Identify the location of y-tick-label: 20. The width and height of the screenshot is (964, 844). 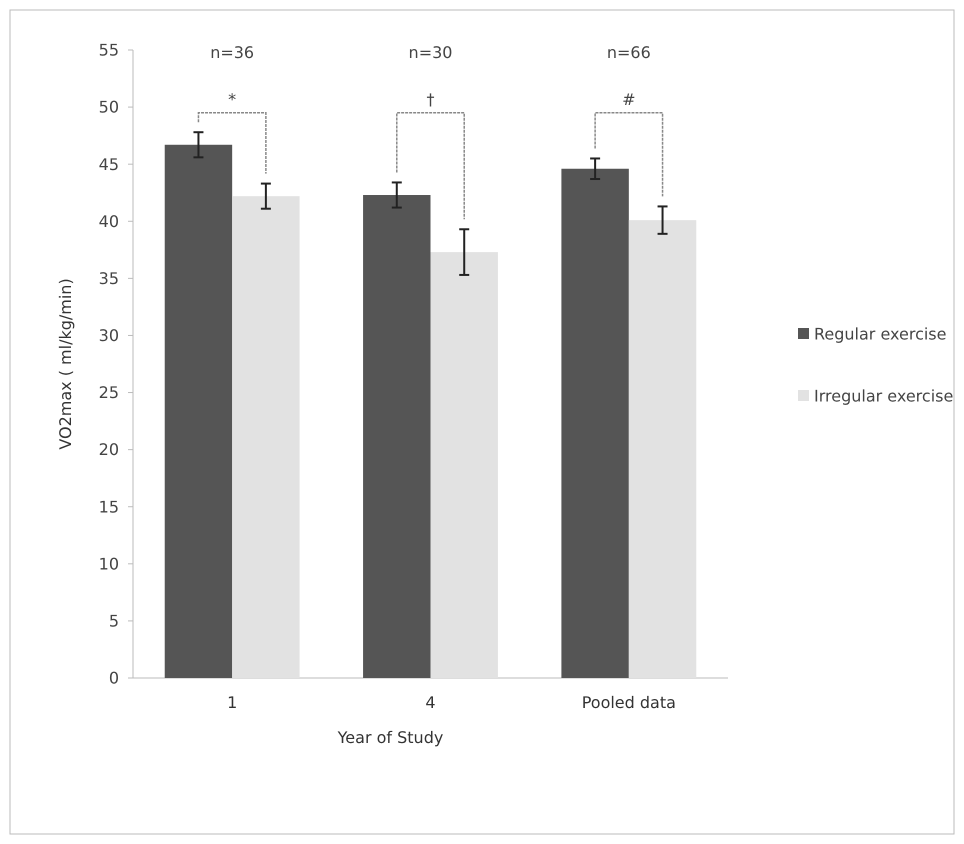
(108, 450).